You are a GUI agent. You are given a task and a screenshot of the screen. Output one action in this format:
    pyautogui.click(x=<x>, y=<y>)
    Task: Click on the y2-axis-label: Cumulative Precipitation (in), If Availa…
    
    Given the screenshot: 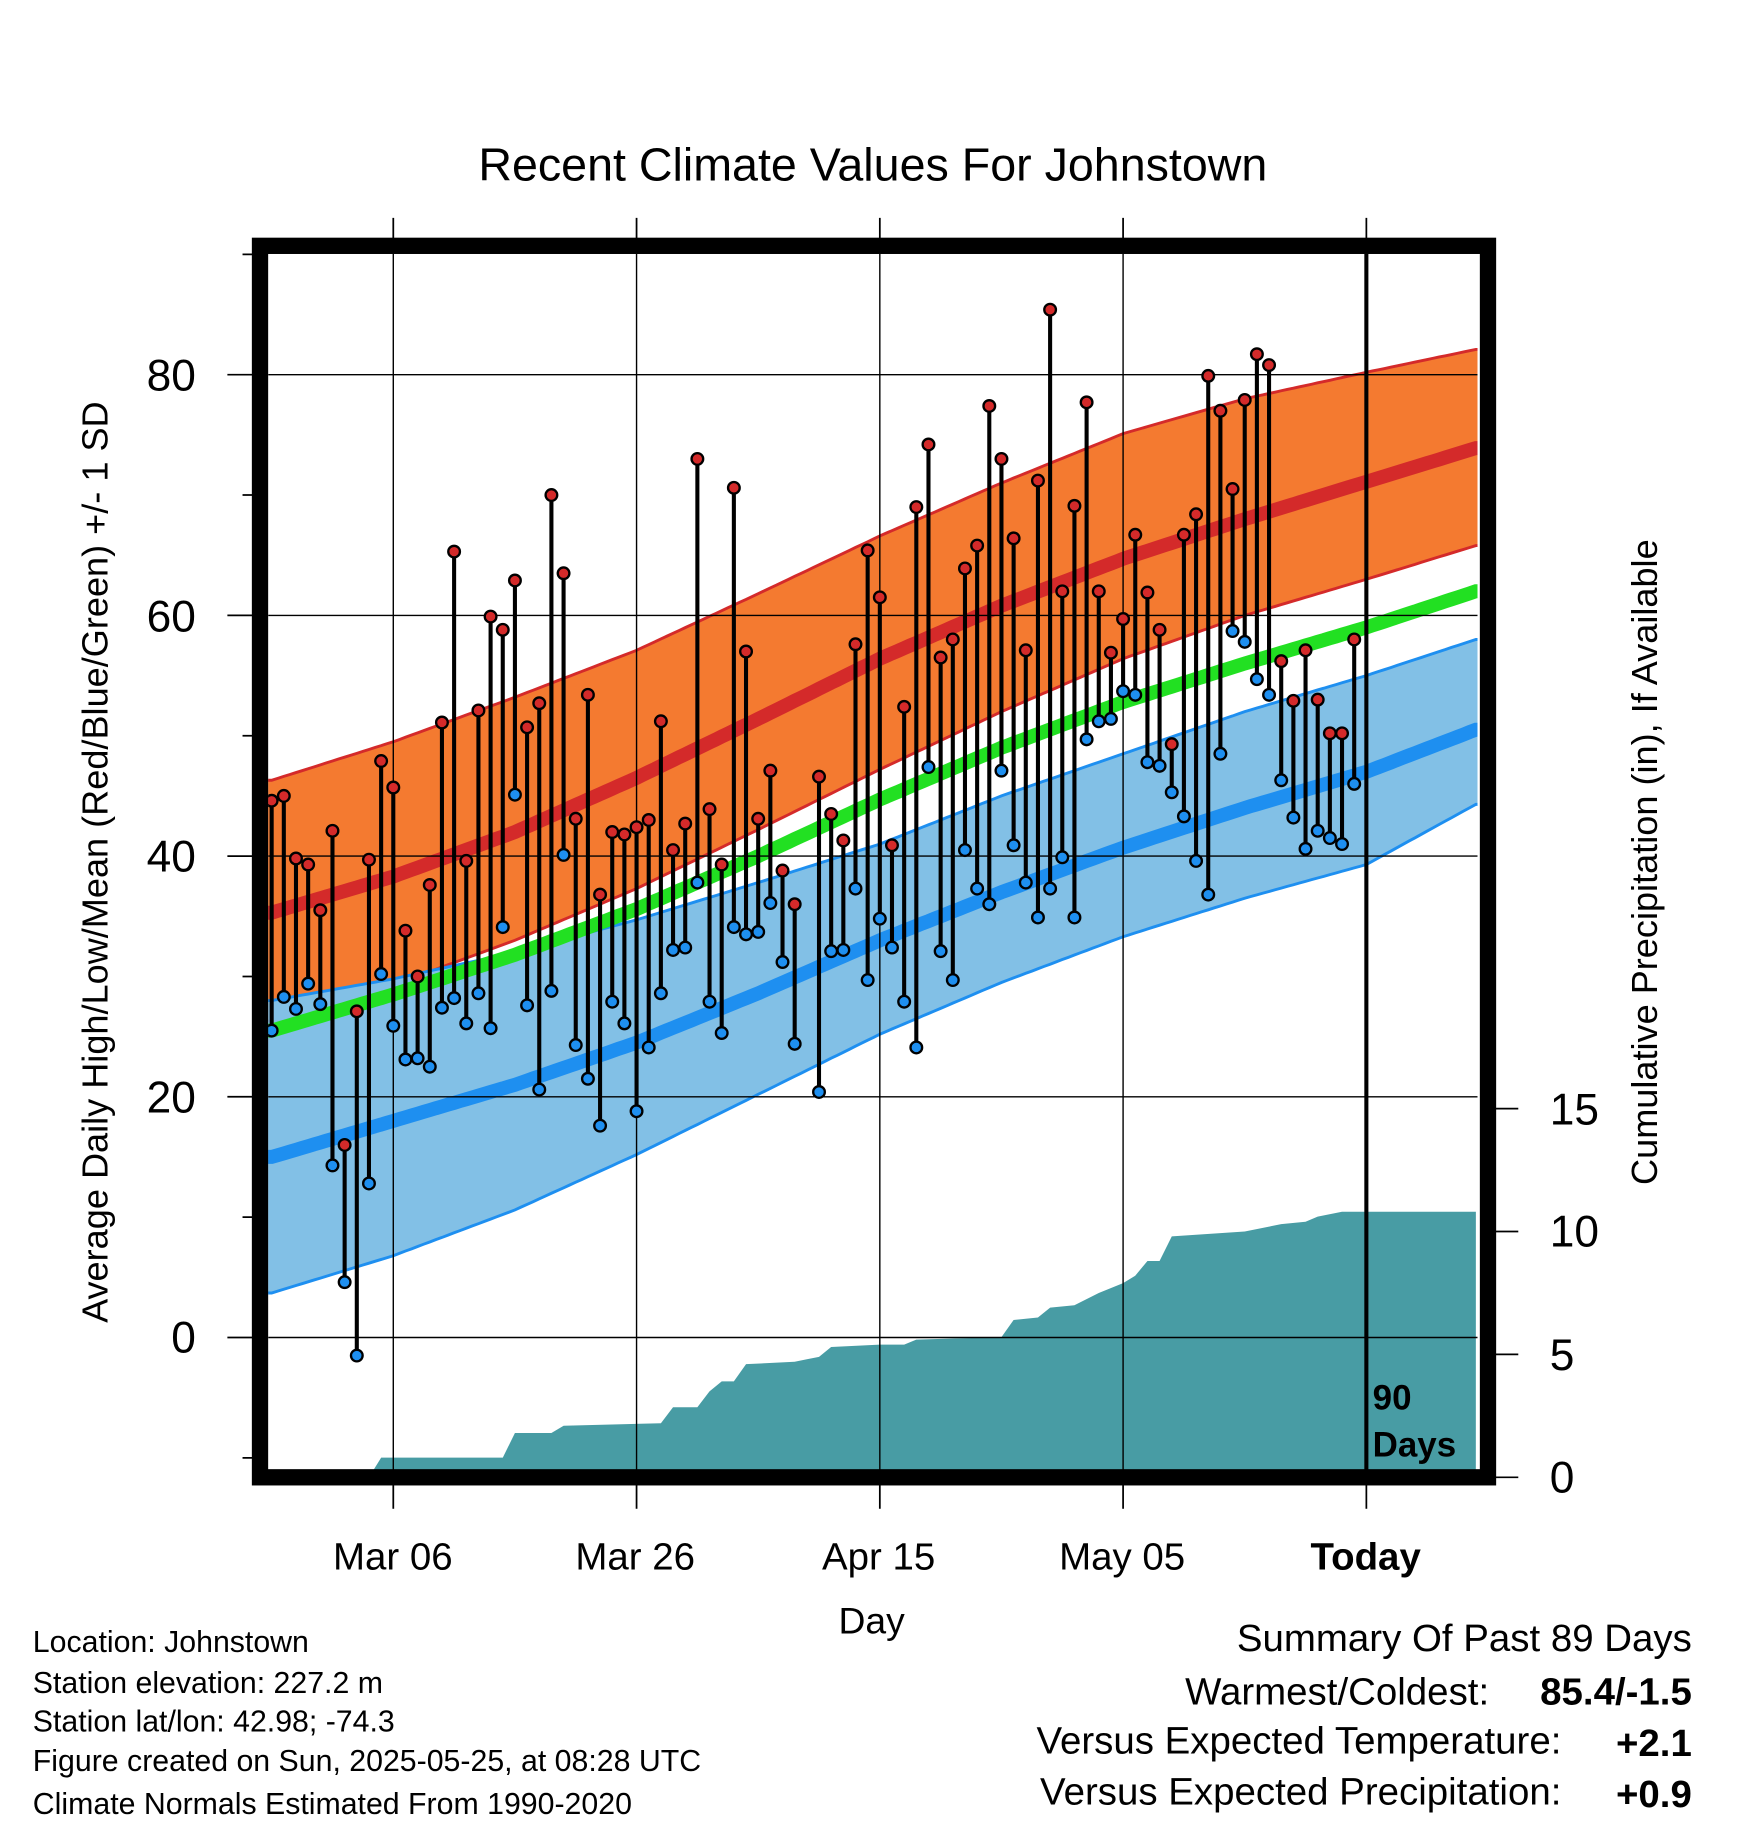 What is the action you would take?
    pyautogui.click(x=1644, y=862)
    